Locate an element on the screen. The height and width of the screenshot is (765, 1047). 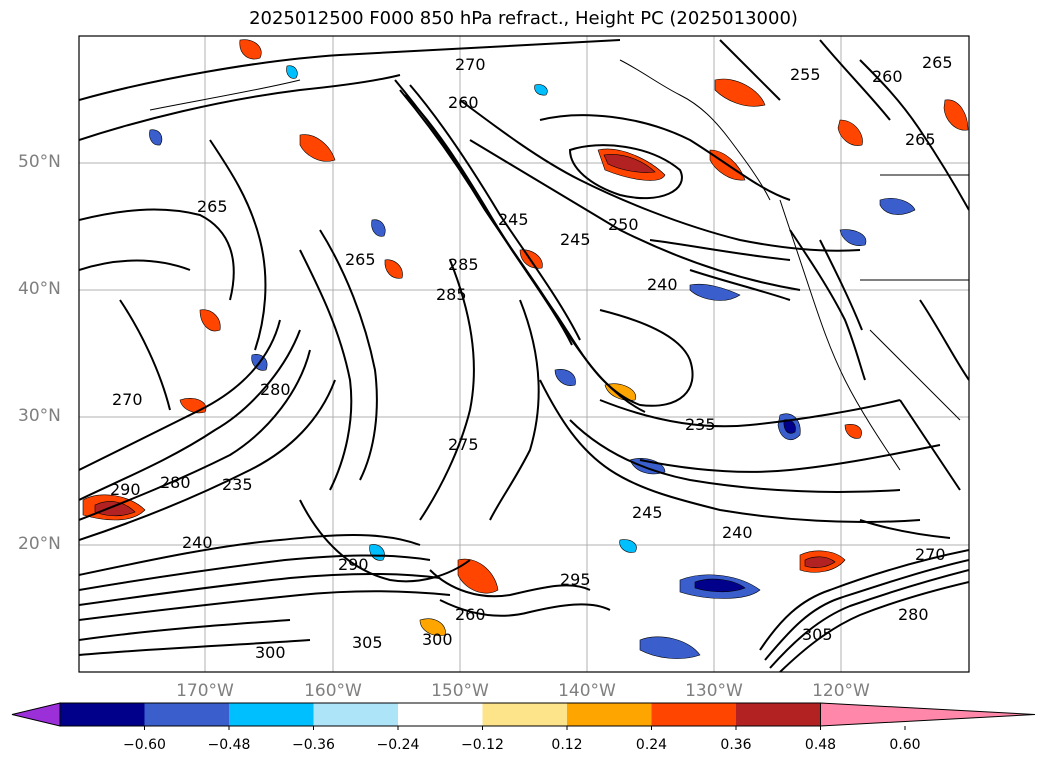
colorbar-extend-low is located at coordinates (36, 714).